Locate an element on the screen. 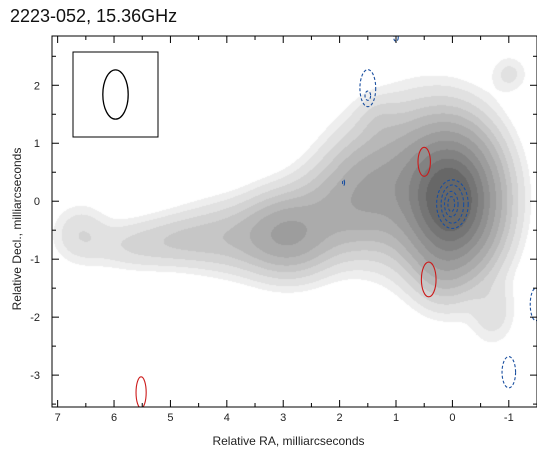  y-tick-label: 1 is located at coordinates (37, 144).